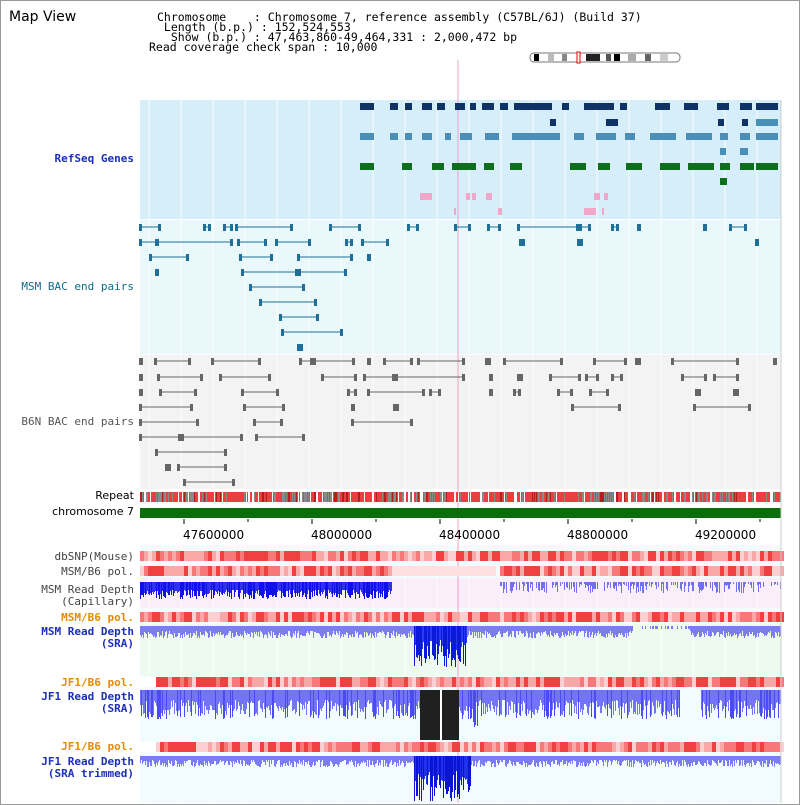 Image resolution: width=800 pixels, height=805 pixels. I want to click on track-label-msm-b6-pol-1: MSM/B6 pol., so click(97, 571).